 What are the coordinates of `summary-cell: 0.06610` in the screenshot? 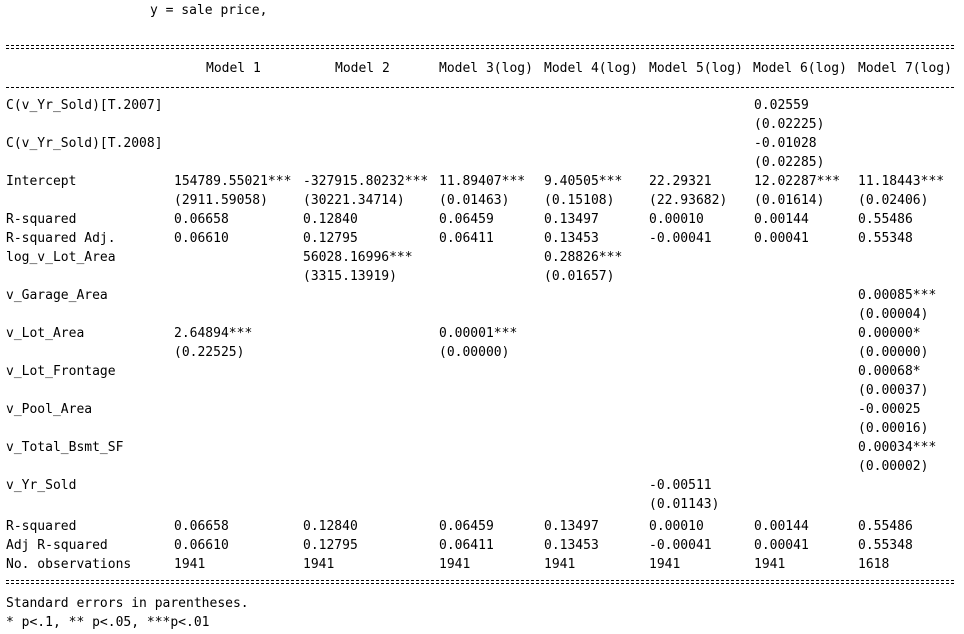 It's located at (201, 545).